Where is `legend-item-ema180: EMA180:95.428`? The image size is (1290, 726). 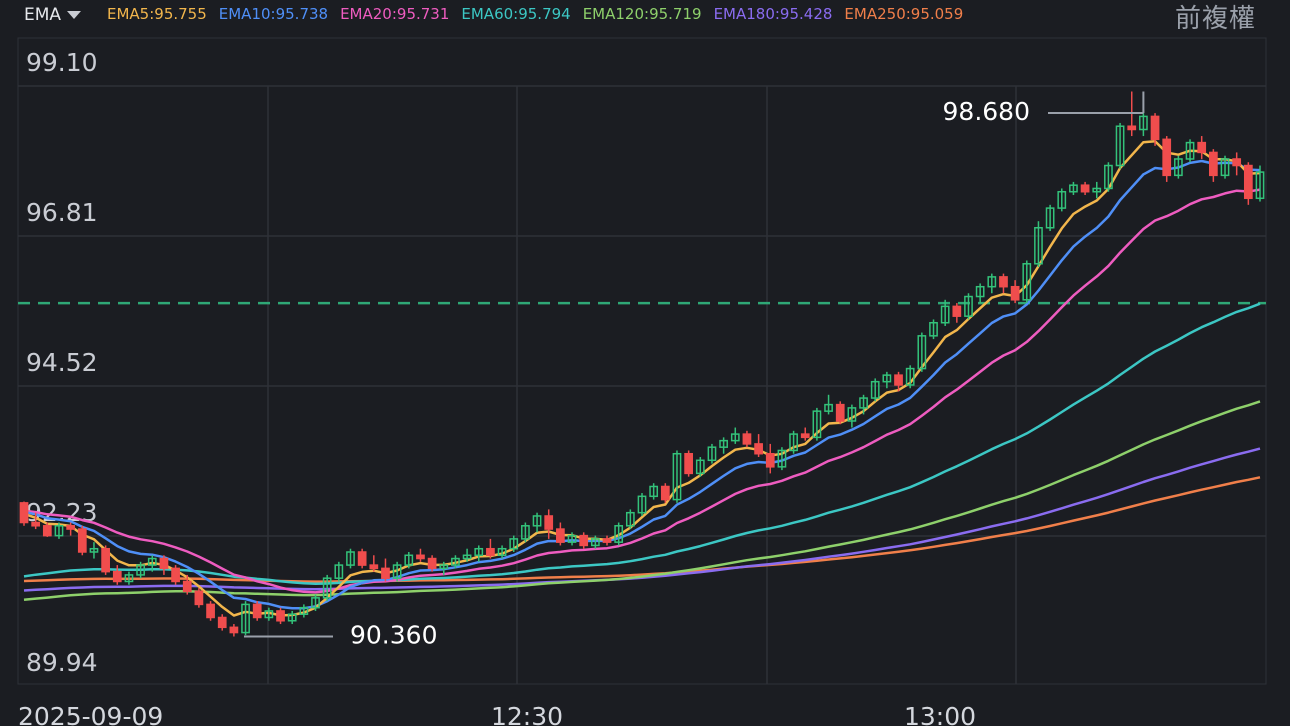
legend-item-ema180: EMA180:95.428 is located at coordinates (773, 14).